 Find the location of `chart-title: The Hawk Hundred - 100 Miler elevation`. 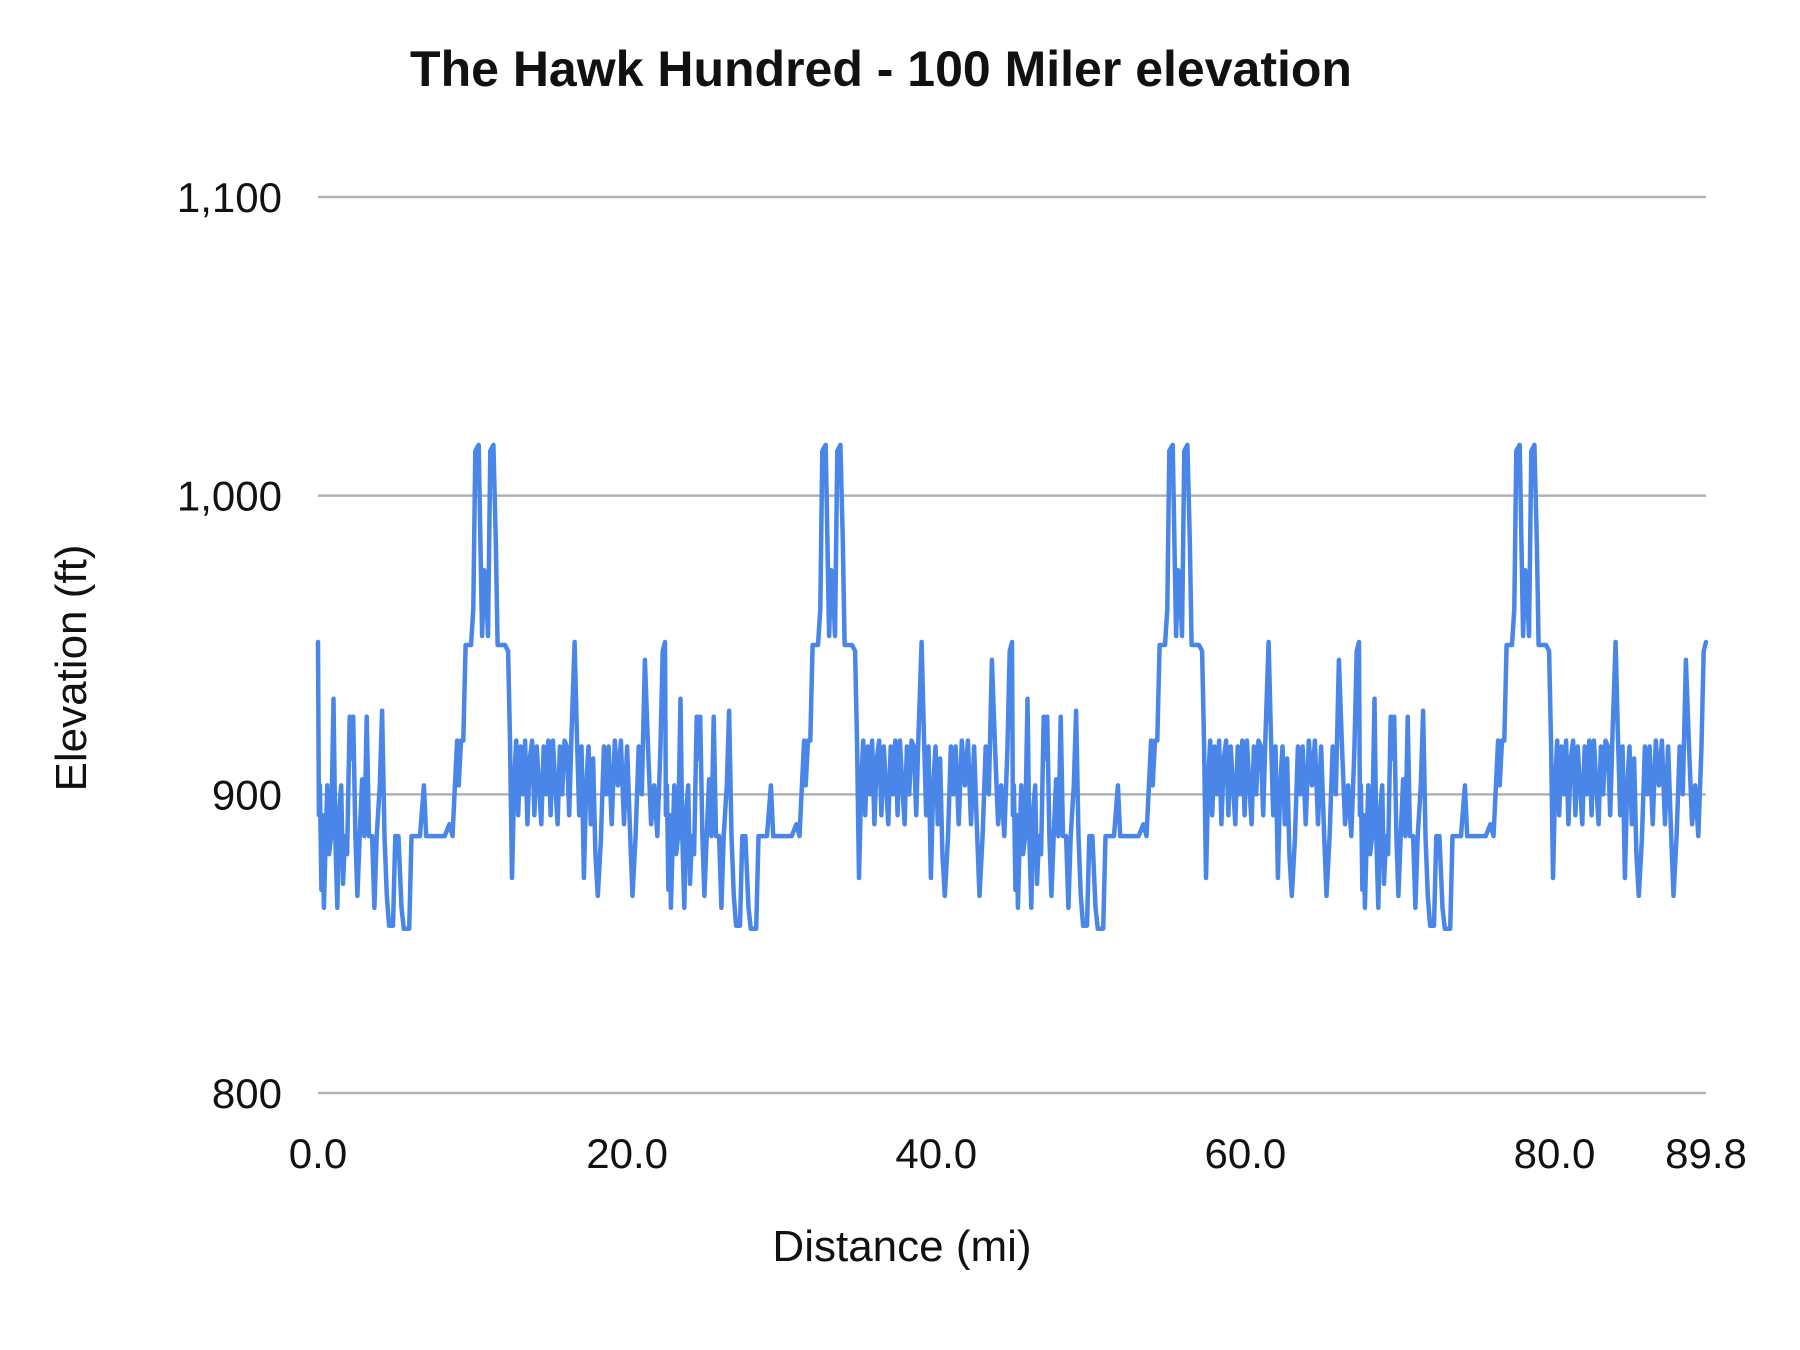

chart-title: The Hawk Hundred - 100 Miler elevation is located at coordinates (881, 69).